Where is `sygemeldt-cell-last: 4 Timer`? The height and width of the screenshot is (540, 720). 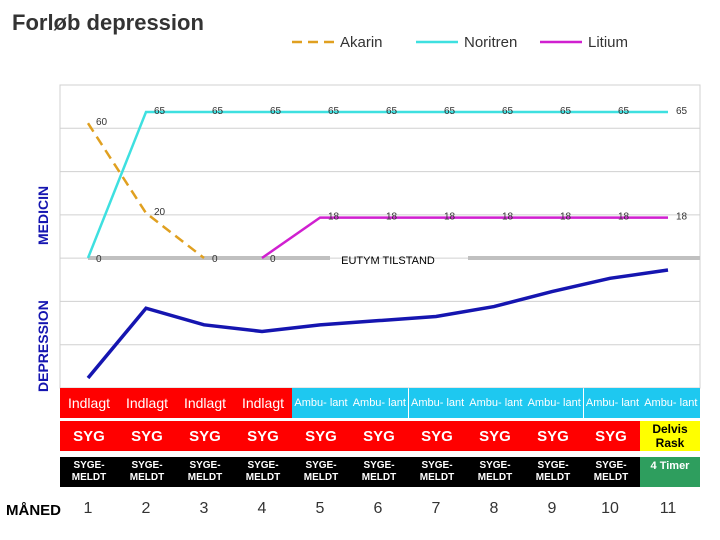 sygemeldt-cell-last: 4 Timer is located at coordinates (670, 472).